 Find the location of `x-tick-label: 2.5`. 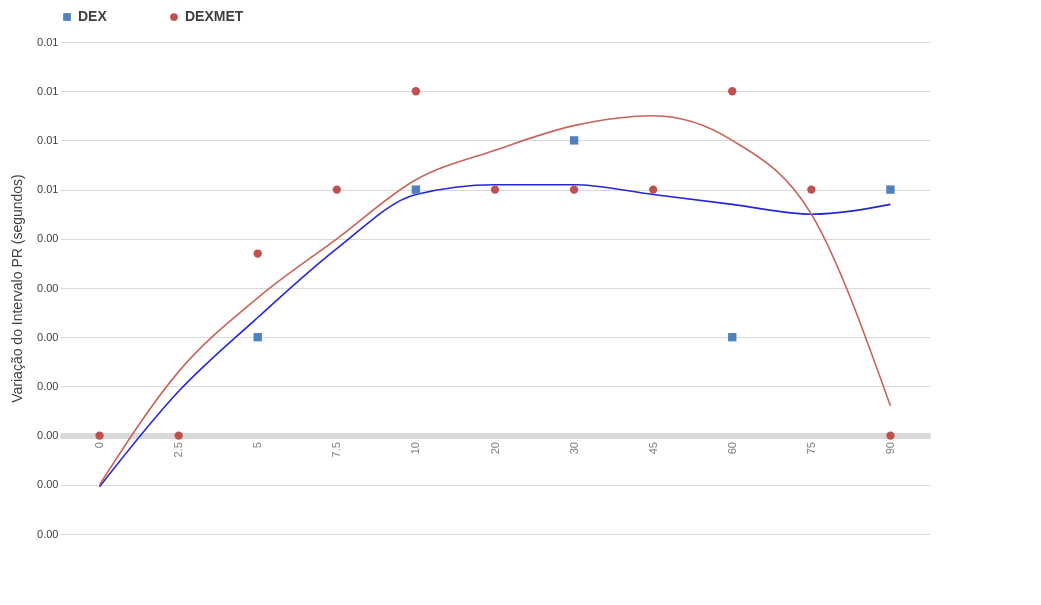

x-tick-label: 2.5 is located at coordinates (178, 450).